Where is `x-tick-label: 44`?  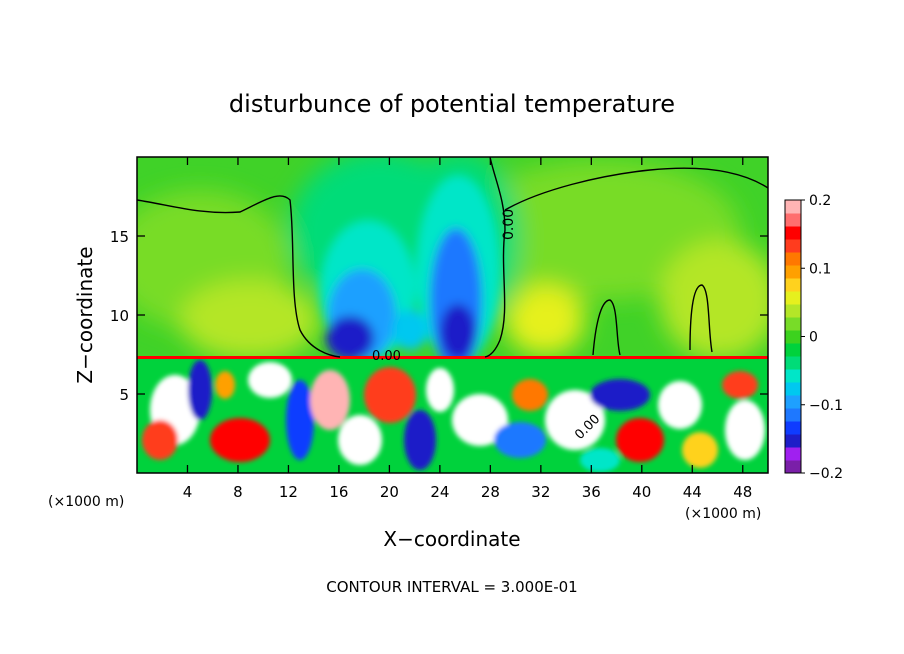 x-tick-label: 44 is located at coordinates (692, 492).